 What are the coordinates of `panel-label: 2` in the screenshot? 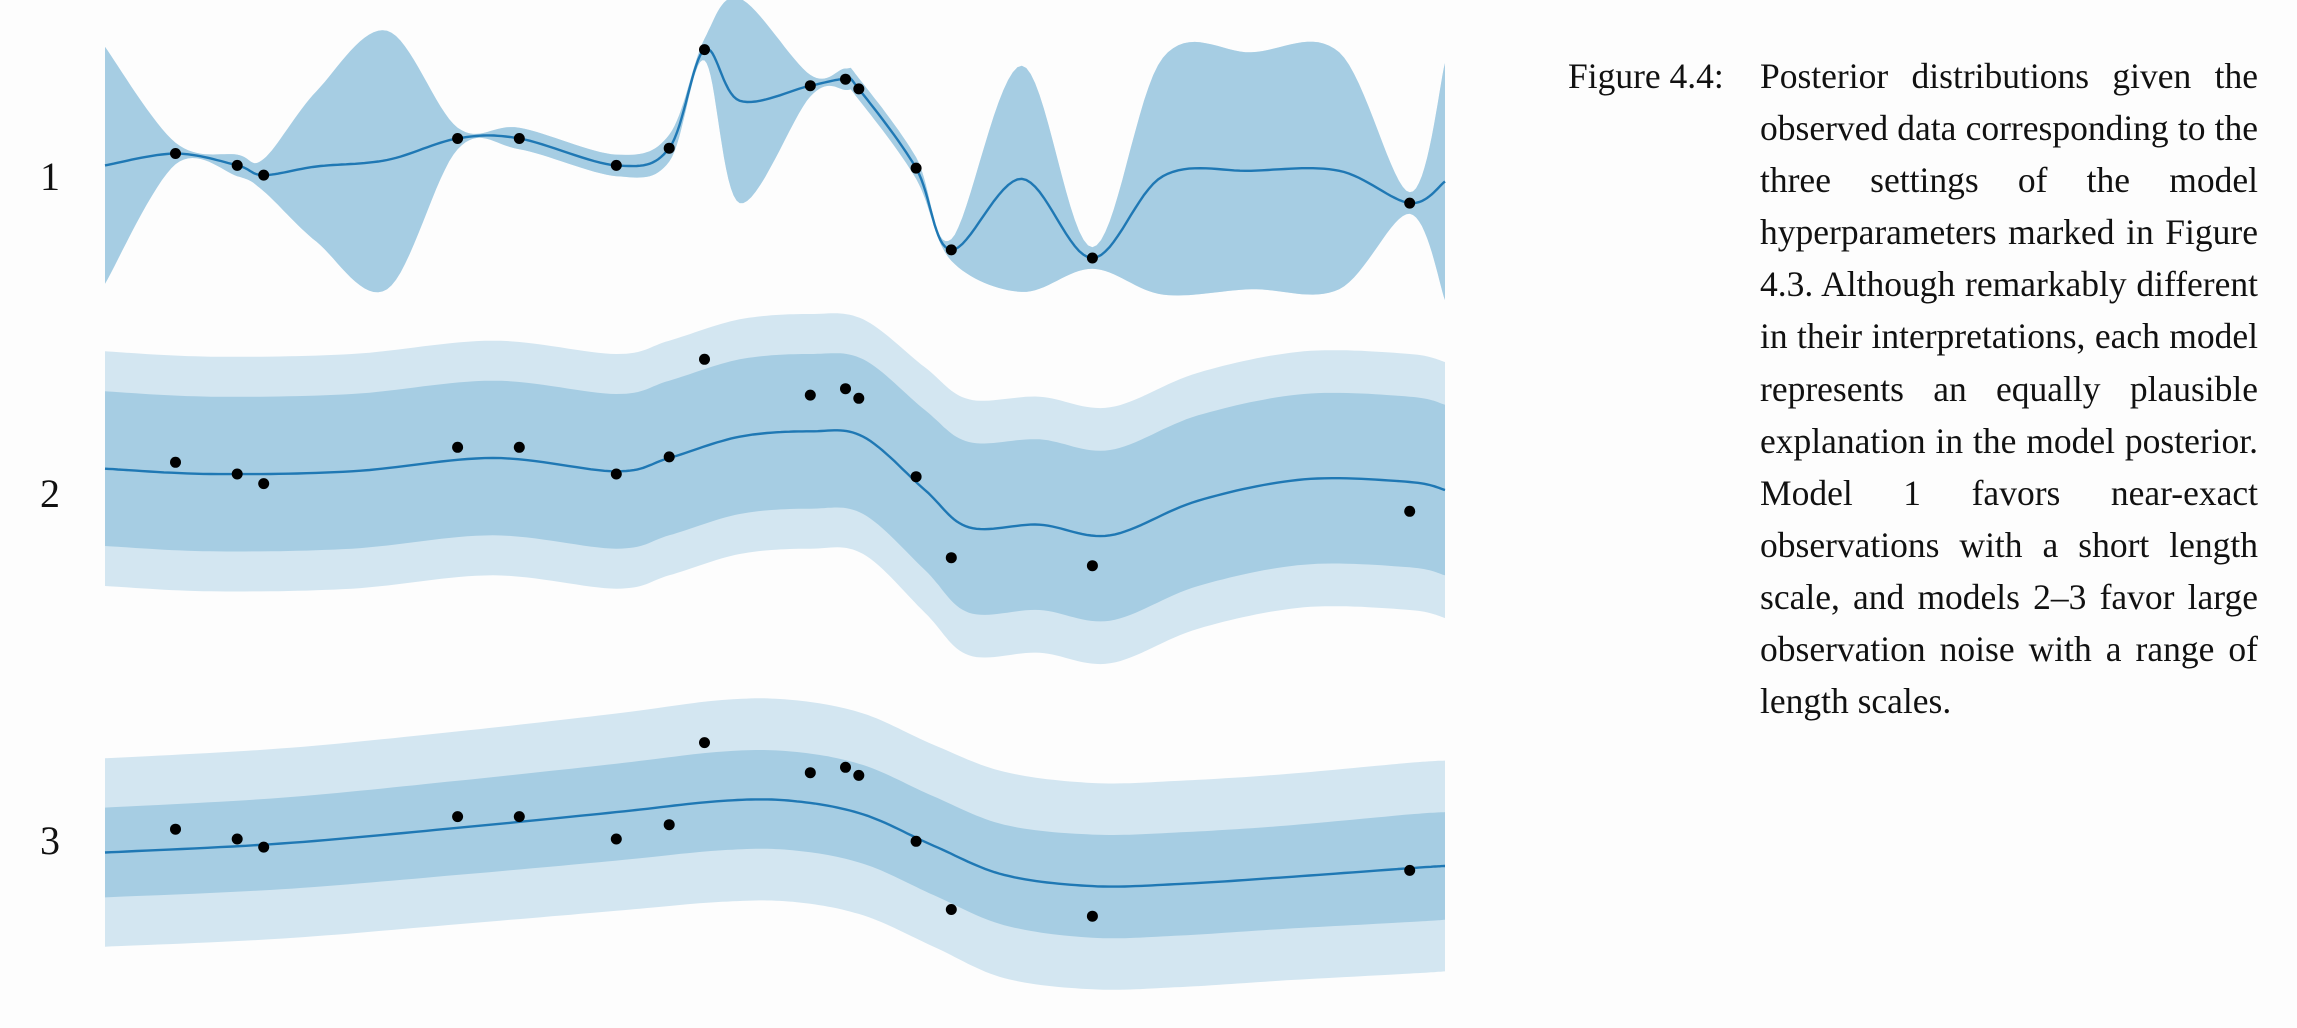 It's located at (50, 493).